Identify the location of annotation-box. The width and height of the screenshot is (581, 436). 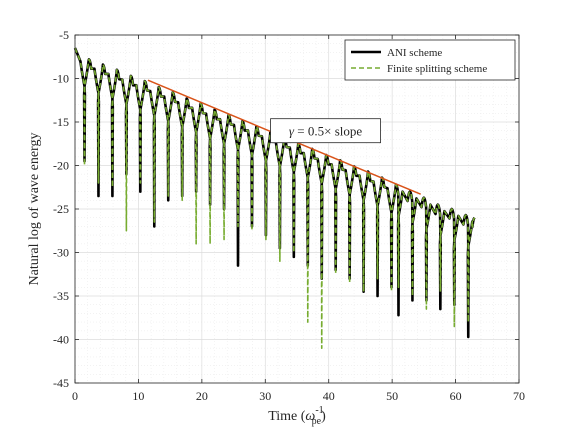
(325, 131).